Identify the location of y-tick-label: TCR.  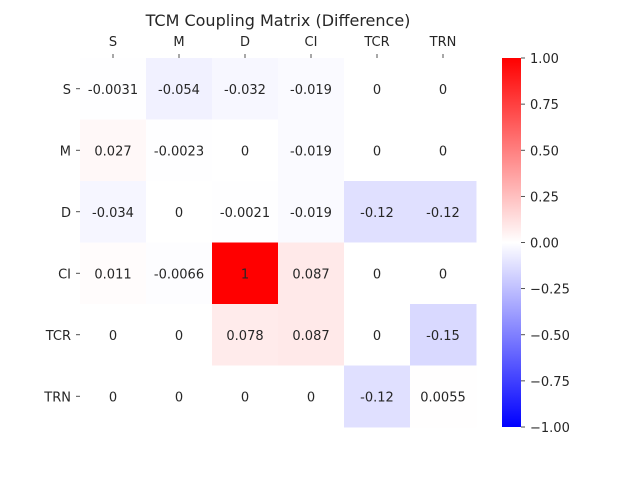
(58, 336).